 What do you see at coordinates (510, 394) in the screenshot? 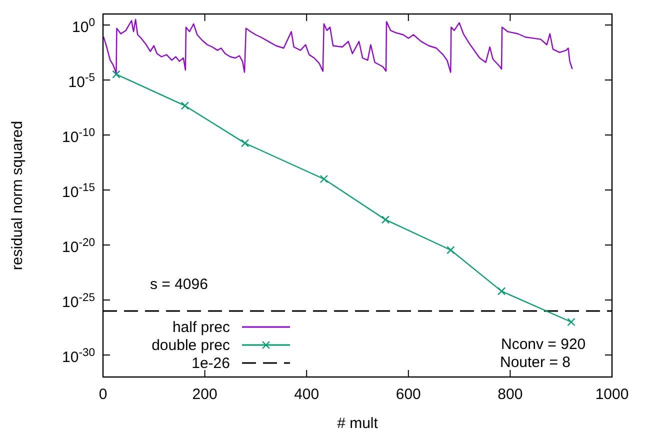
I see `x-tick-label: 800` at bounding box center [510, 394].